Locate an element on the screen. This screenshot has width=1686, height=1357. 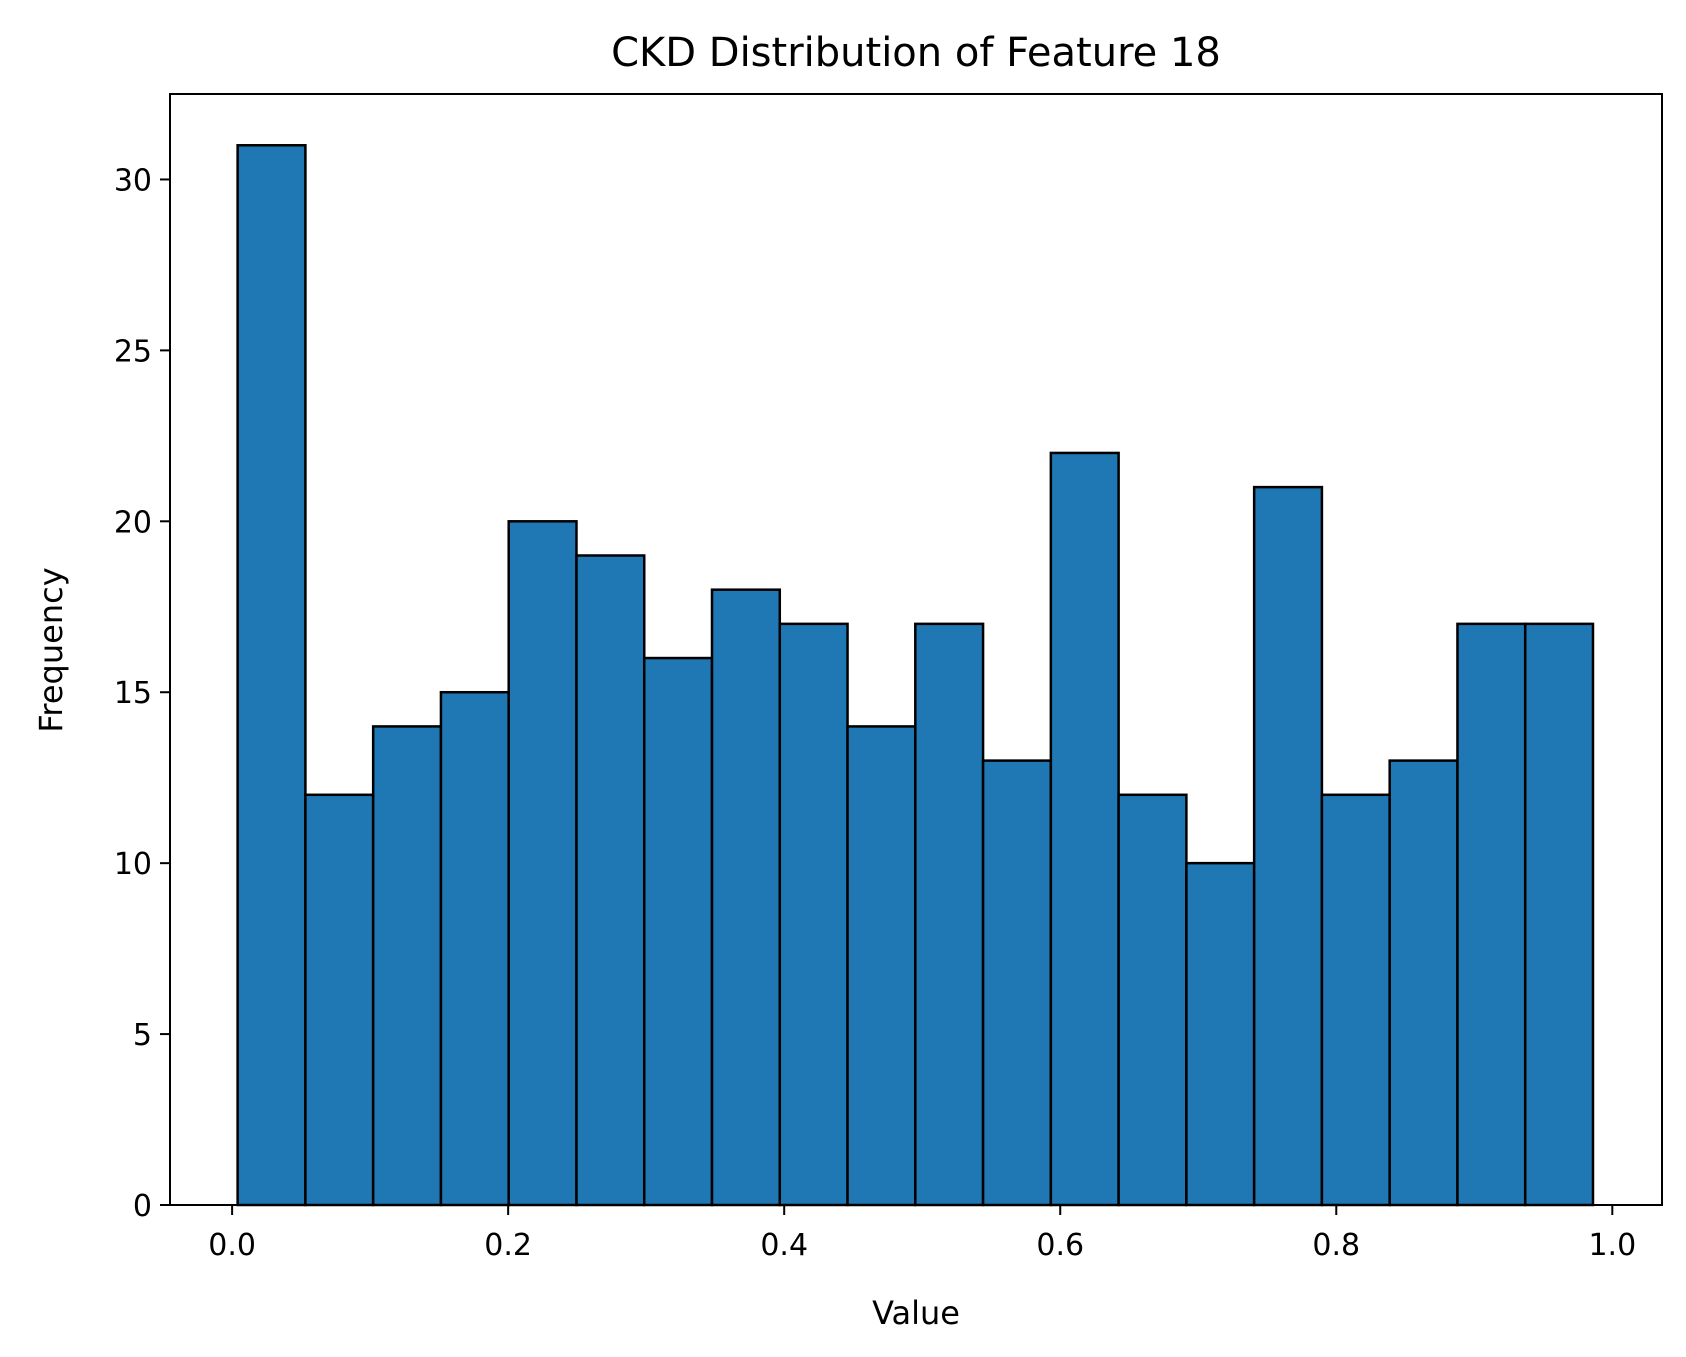
chart-title: CKD Distribution of Feature 18 is located at coordinates (916, 53).